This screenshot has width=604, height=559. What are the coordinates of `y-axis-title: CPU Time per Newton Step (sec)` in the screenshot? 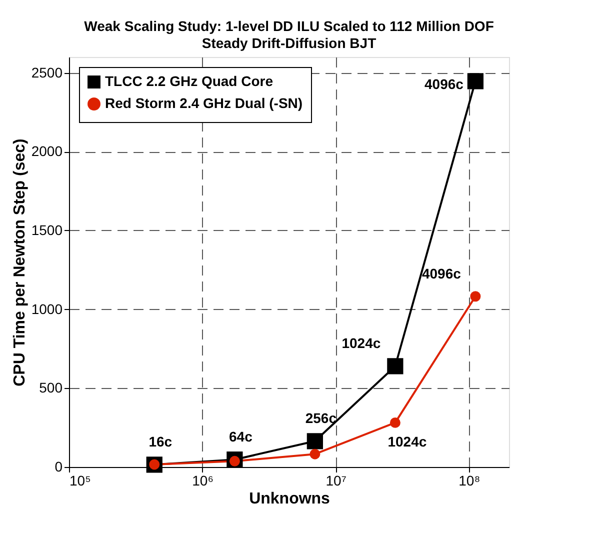 It's located at (19, 262).